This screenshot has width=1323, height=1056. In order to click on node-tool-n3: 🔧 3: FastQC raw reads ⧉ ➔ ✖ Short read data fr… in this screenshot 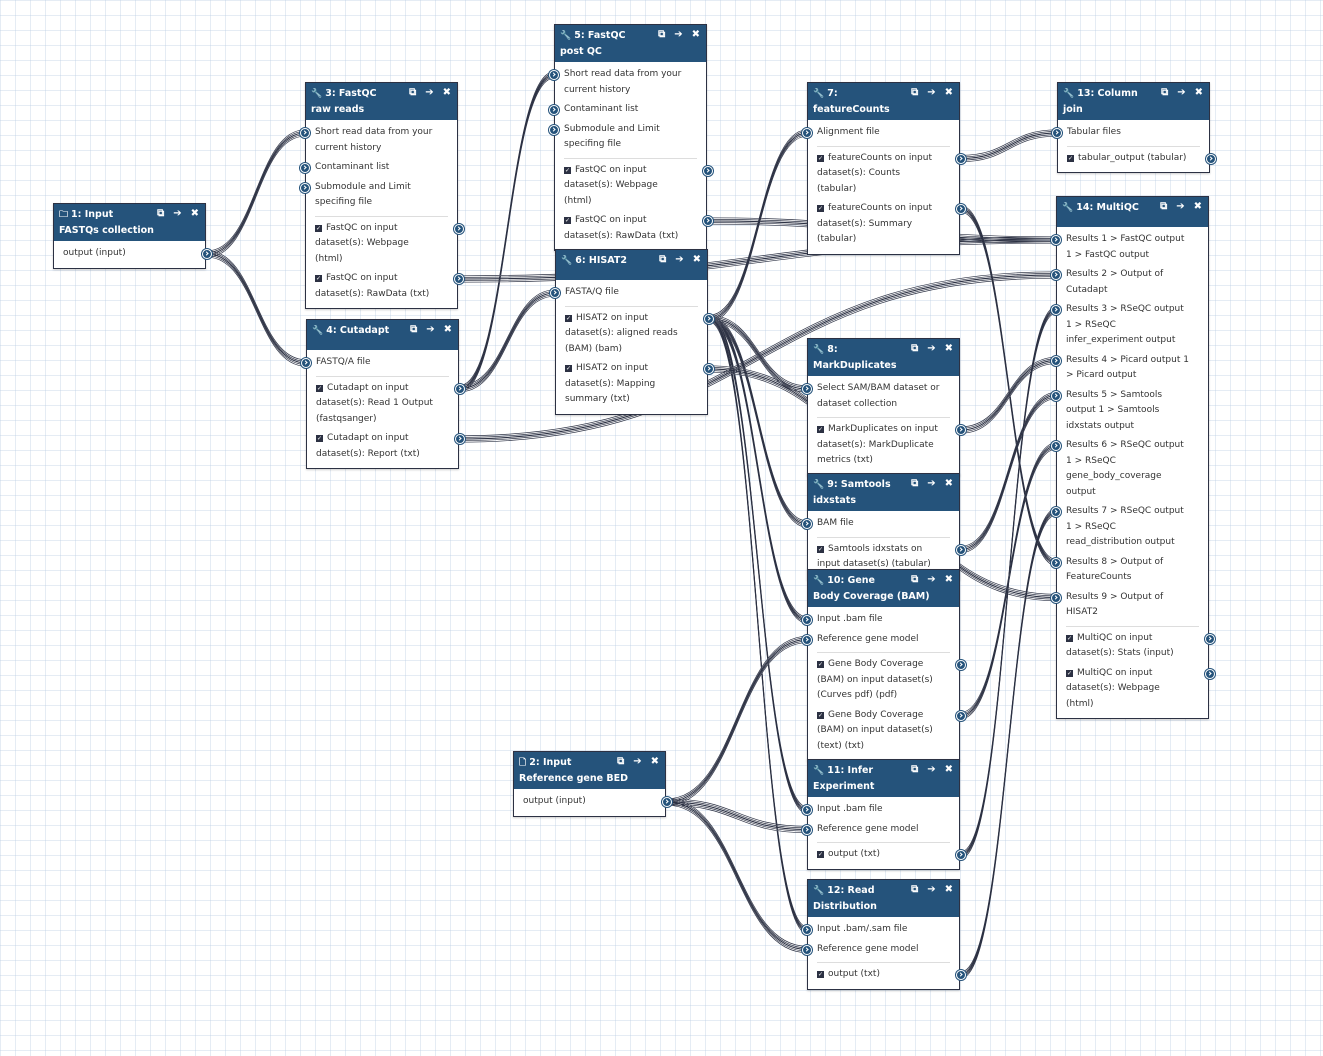, I will do `click(382, 195)`.